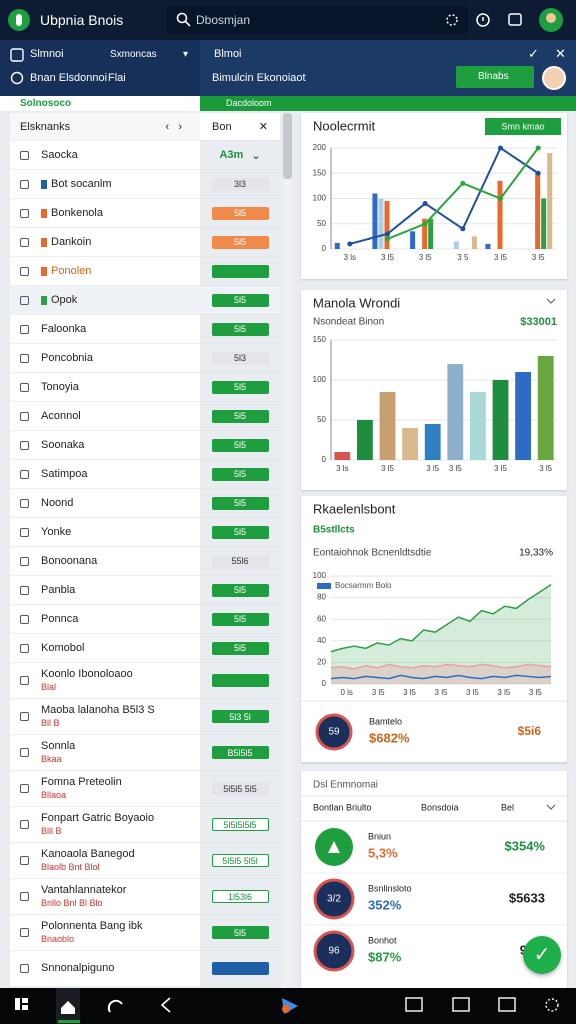 The image size is (576, 1024). Describe the element at coordinates (105, 717) in the screenshot. I see `list-row: Maoba lalanoha B5l3 S Bll B` at that location.